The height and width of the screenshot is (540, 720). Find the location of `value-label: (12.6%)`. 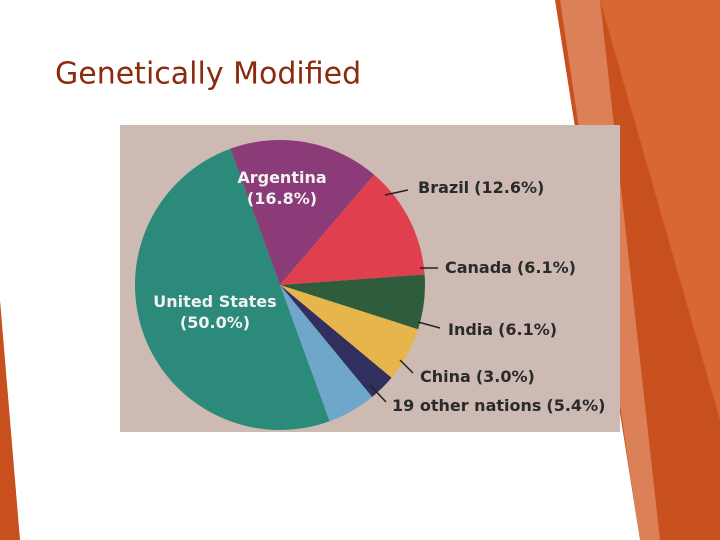

value-label: (12.6%) is located at coordinates (509, 187).